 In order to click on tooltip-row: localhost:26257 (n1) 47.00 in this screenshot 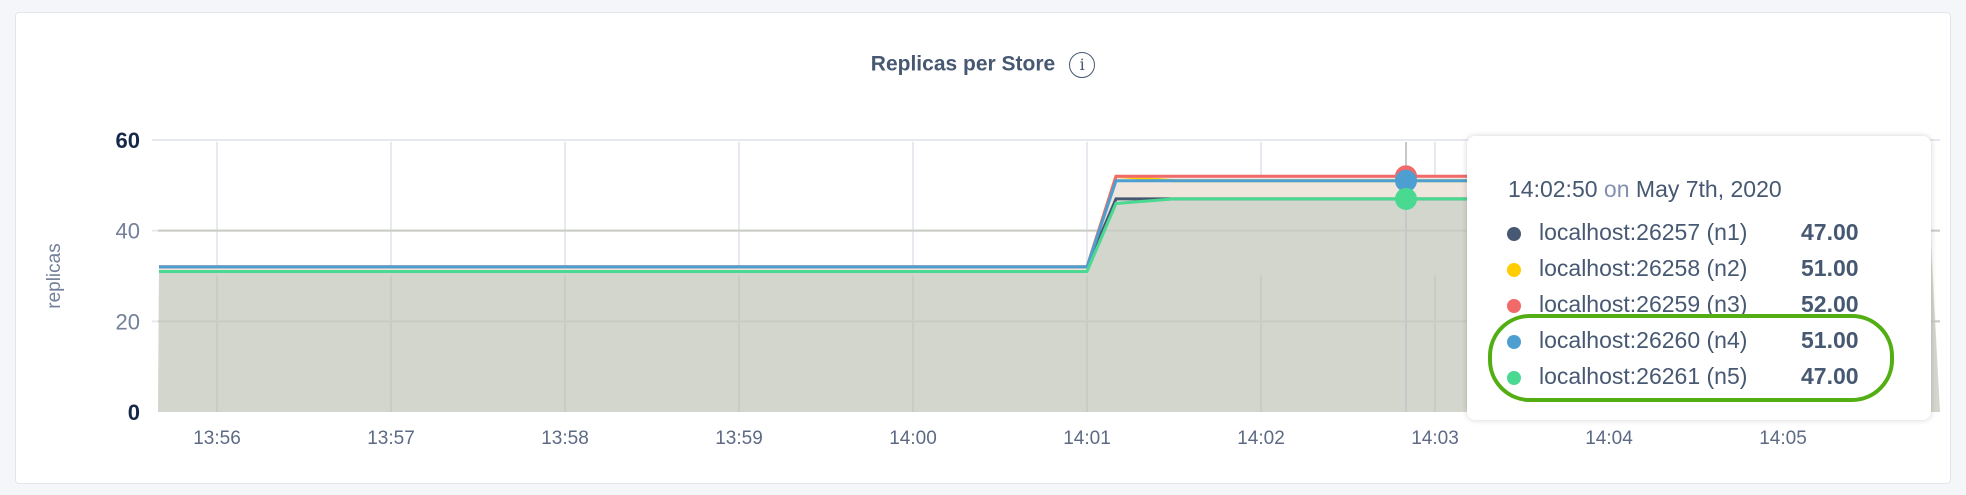, I will do `click(1683, 232)`.